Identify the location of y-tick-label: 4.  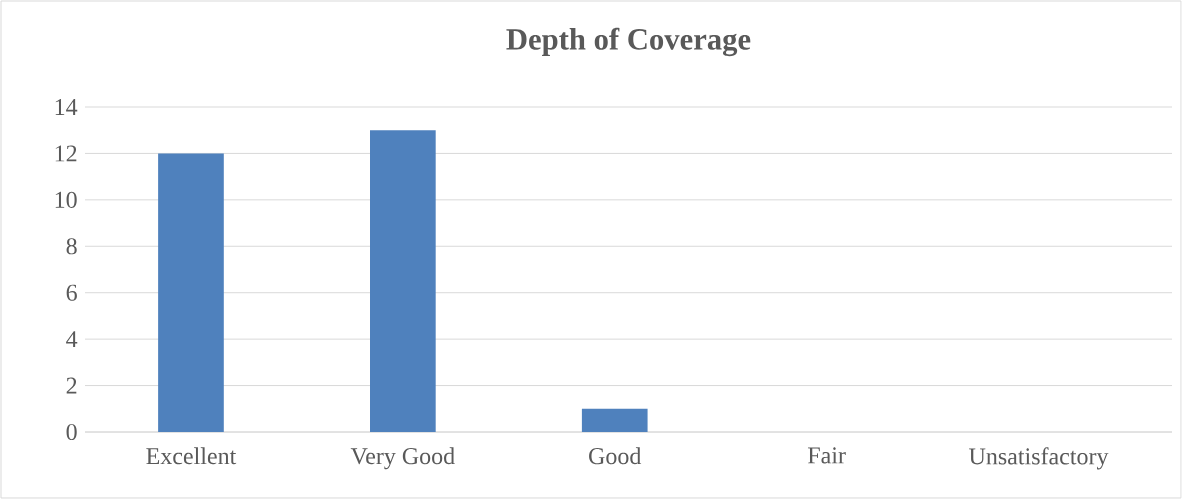
(72, 339).